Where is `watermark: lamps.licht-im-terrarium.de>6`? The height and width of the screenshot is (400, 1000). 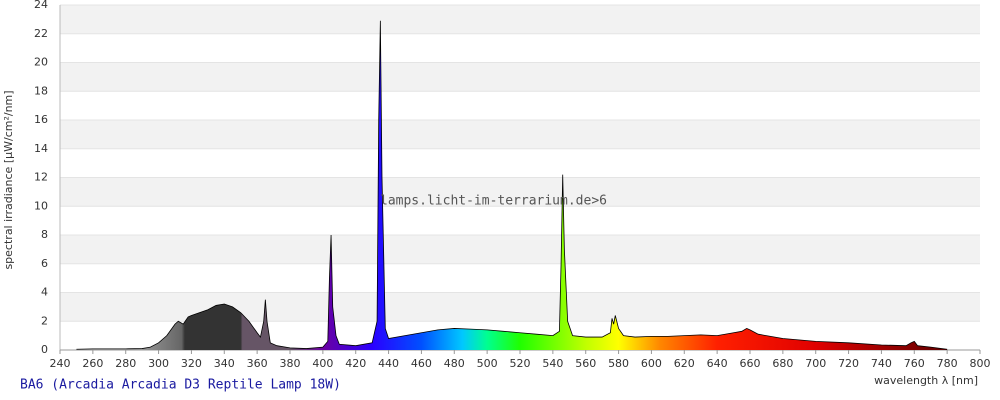 watermark: lamps.licht-im-terrarium.de>6 is located at coordinates (493, 201).